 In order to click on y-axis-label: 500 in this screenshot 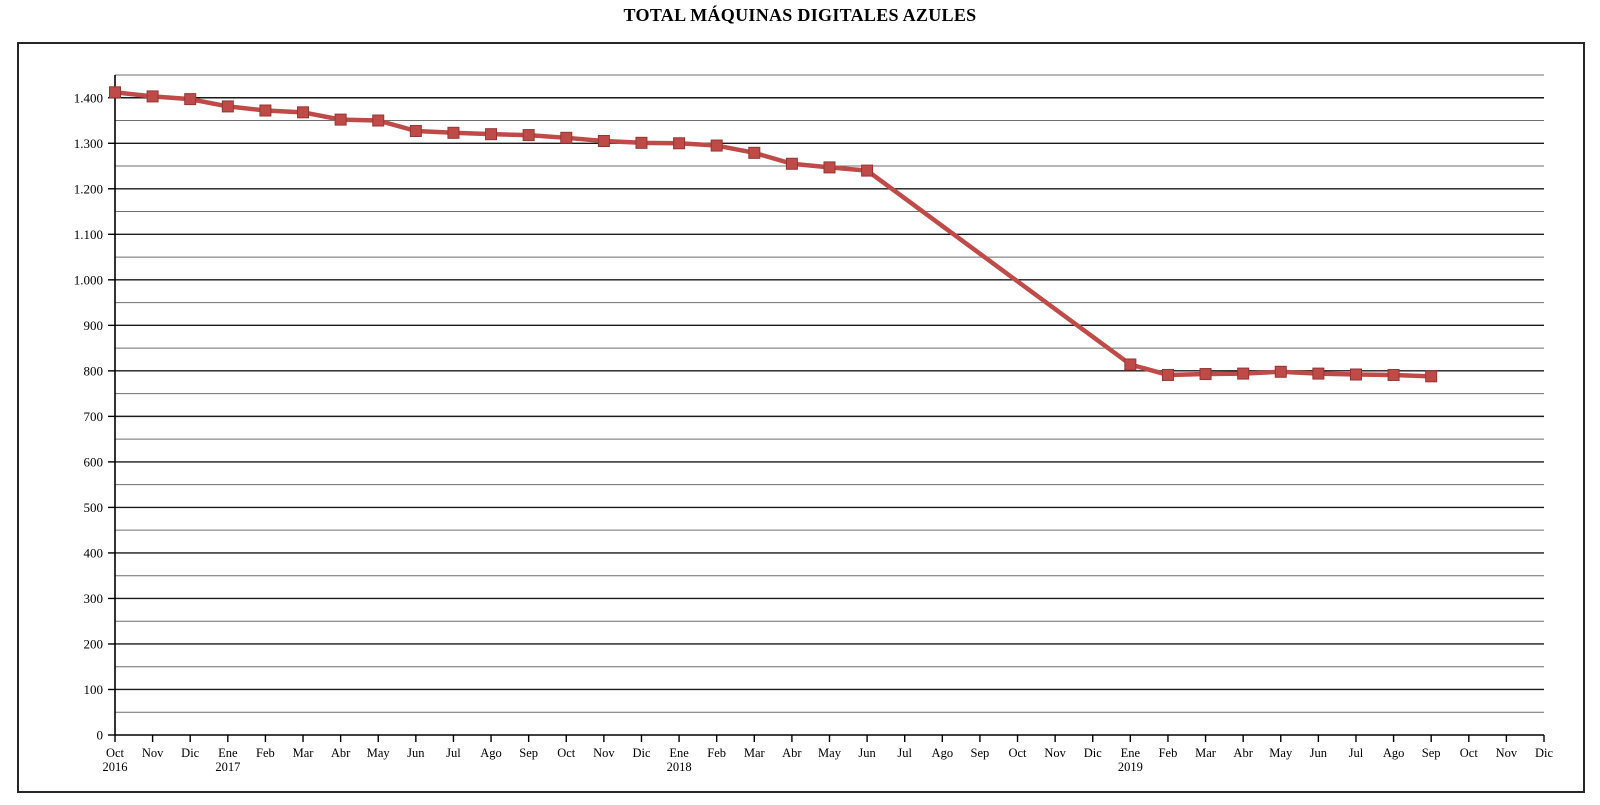, I will do `click(94, 507)`.